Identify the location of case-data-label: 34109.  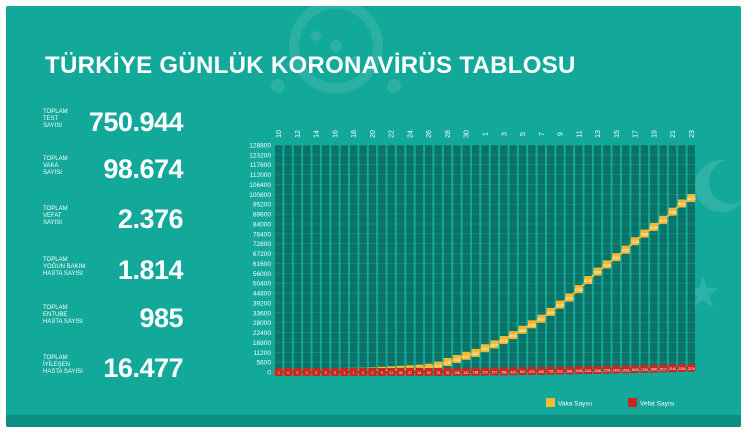
(550, 313).